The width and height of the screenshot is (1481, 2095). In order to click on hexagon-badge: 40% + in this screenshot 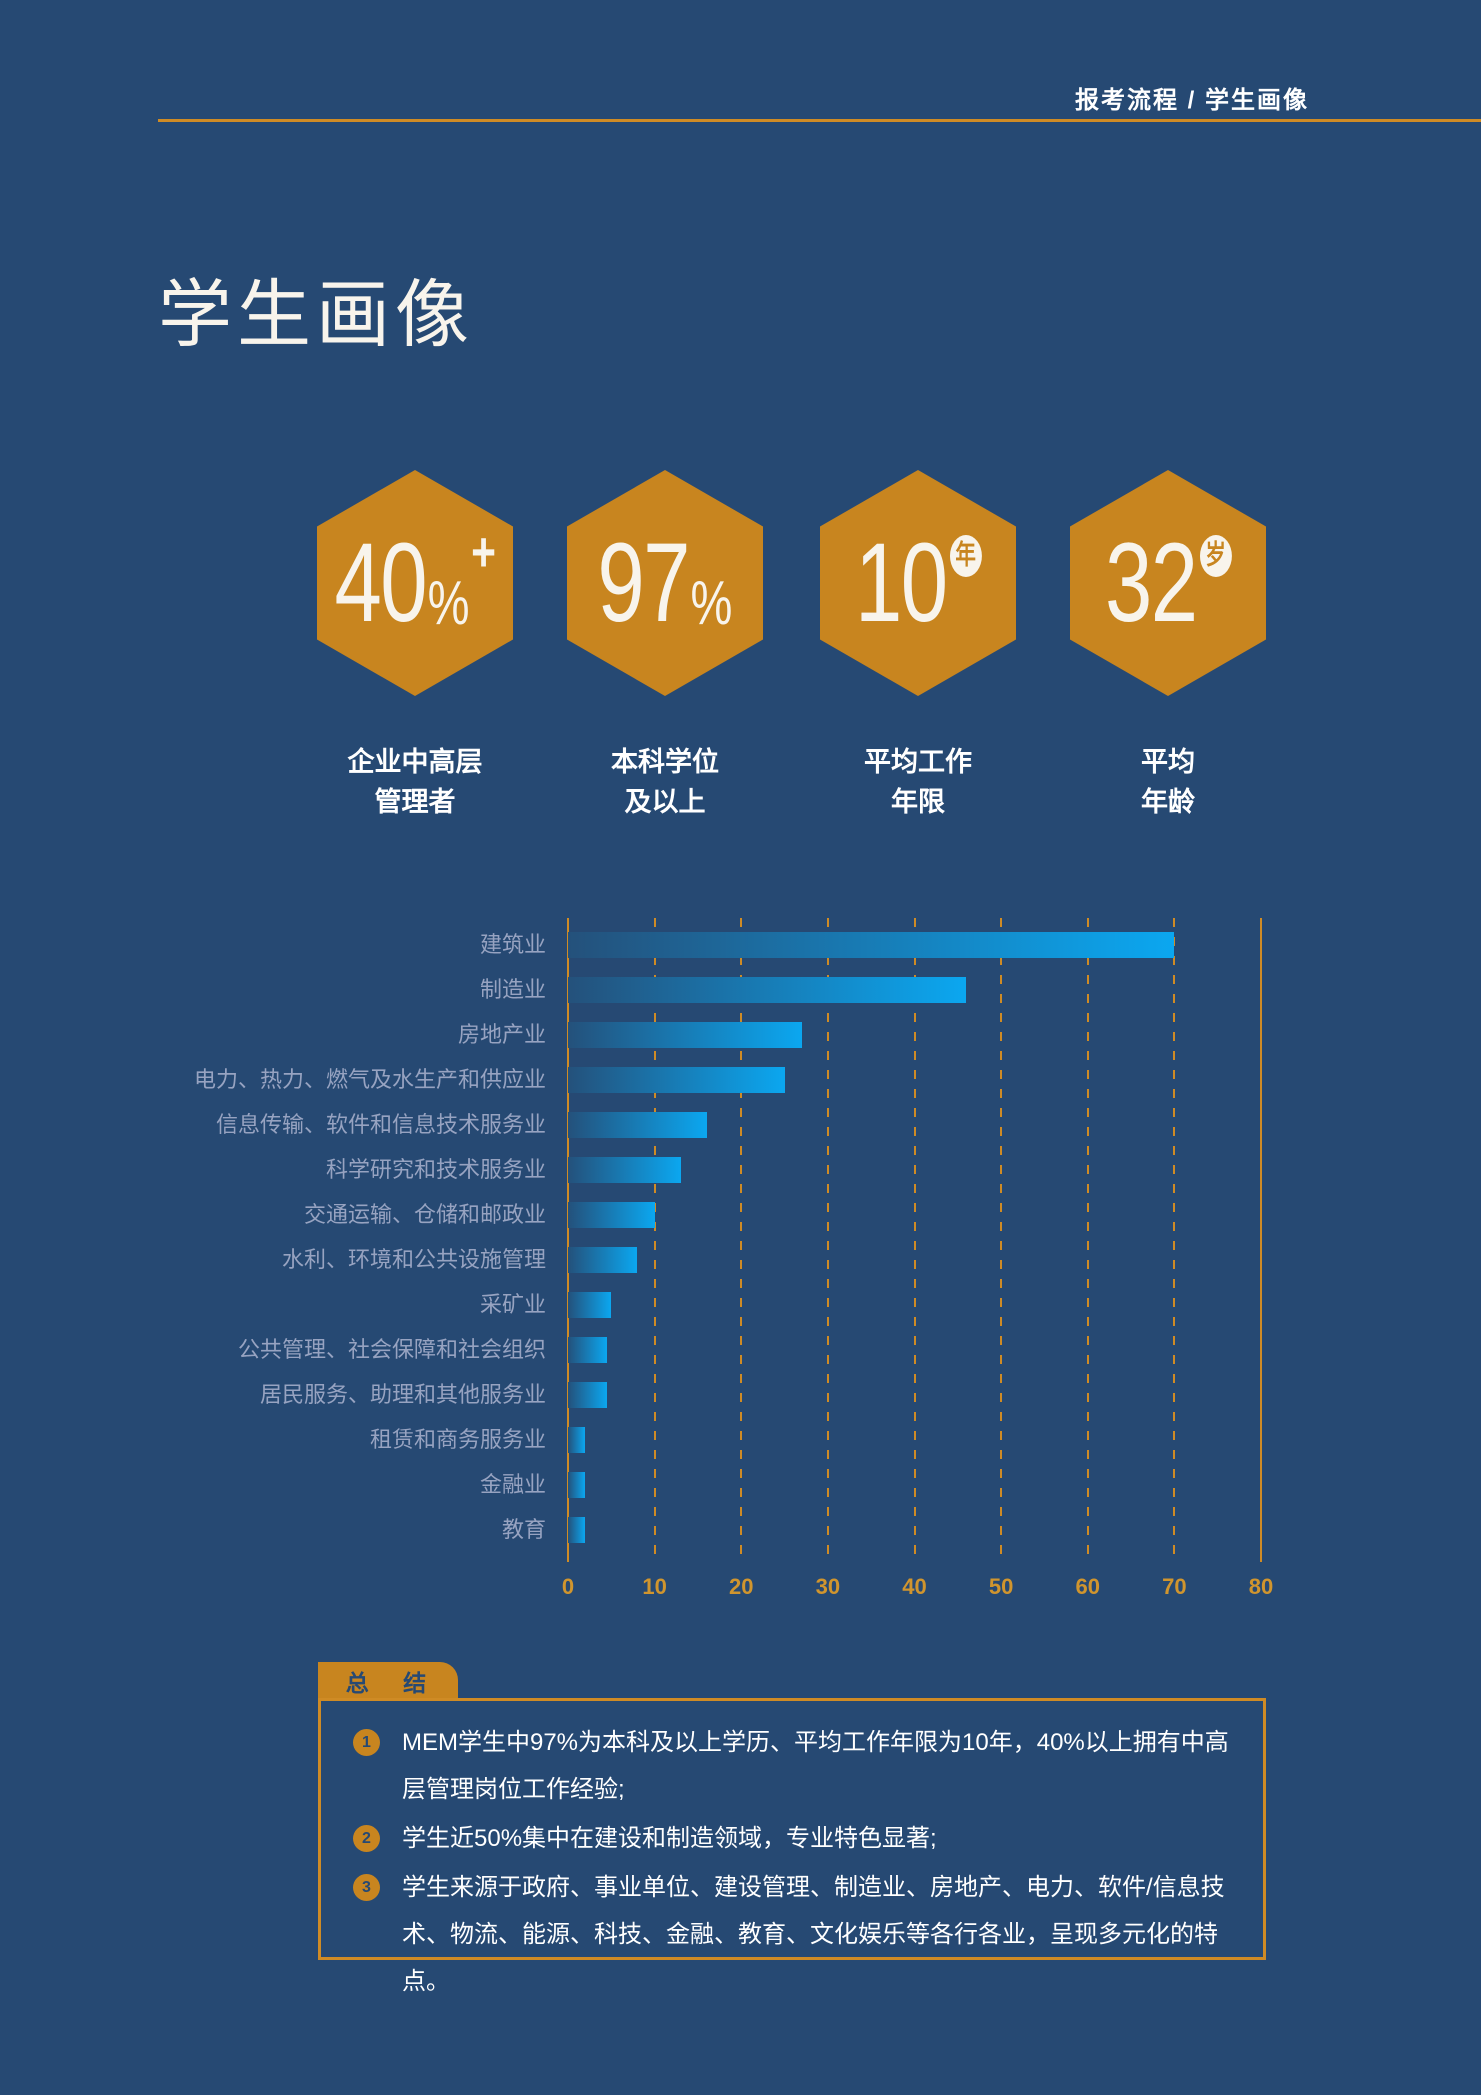, I will do `click(415, 583)`.